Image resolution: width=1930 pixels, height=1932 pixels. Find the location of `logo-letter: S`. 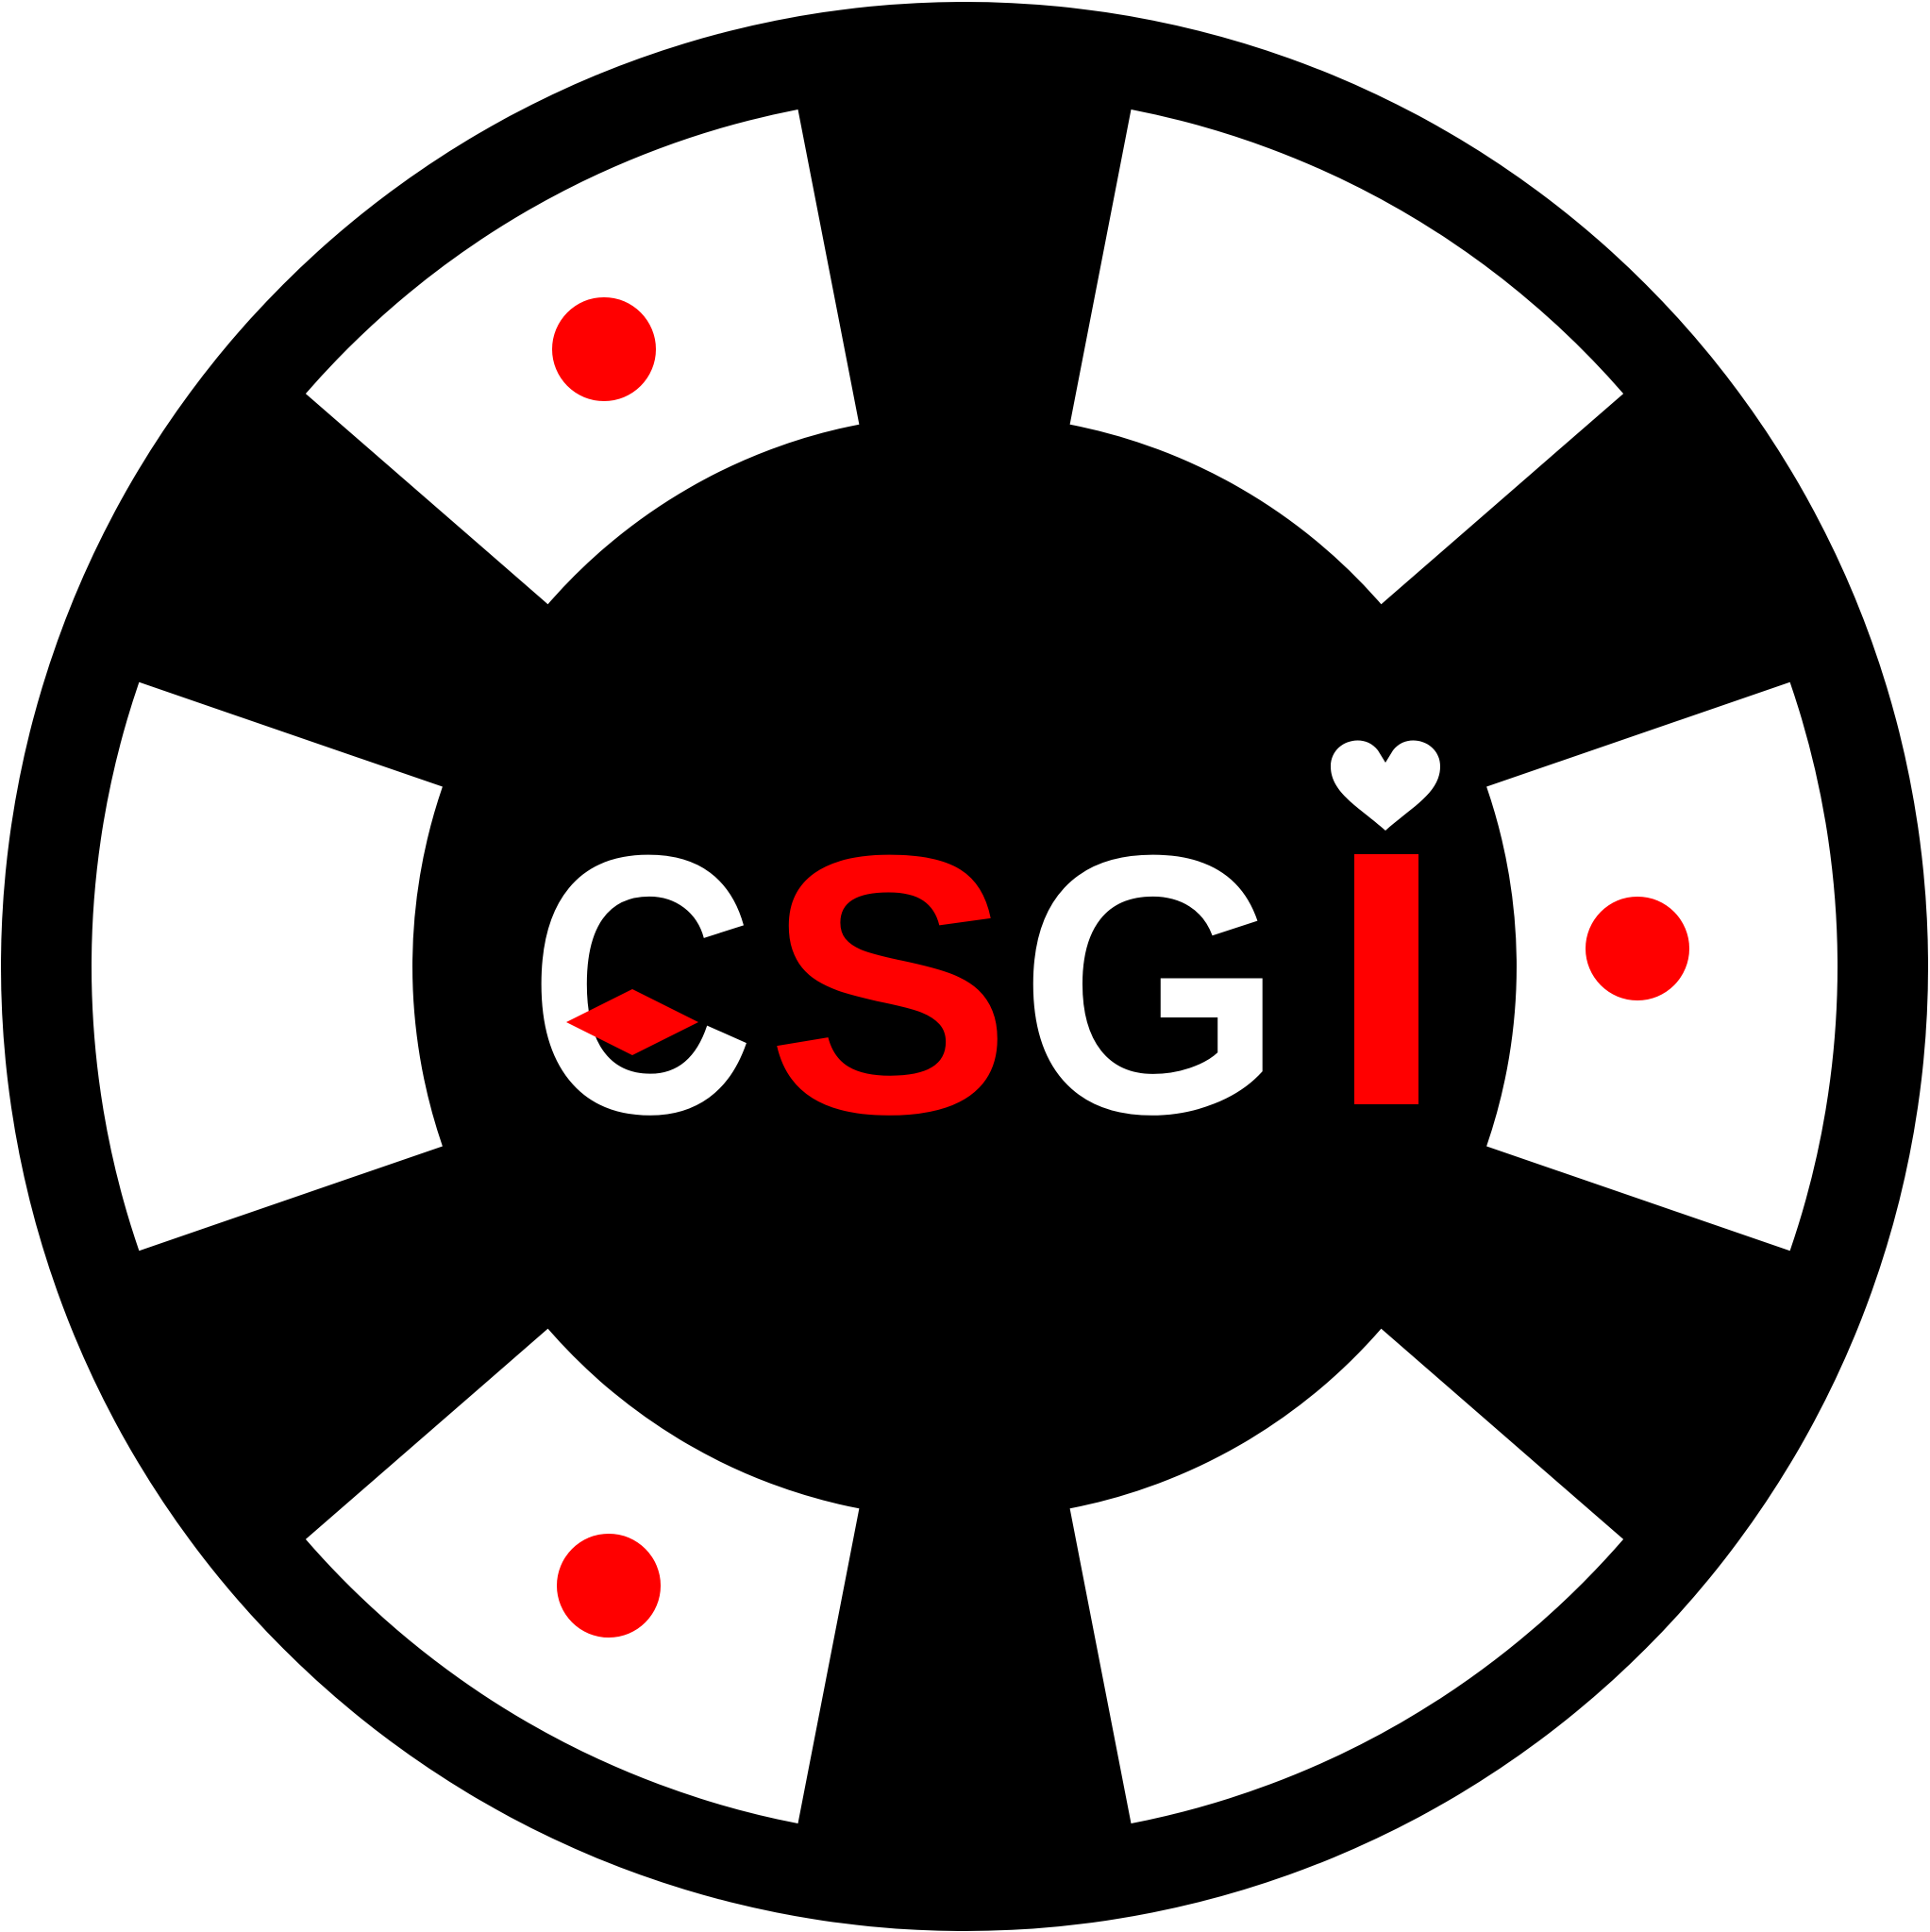

logo-letter: S is located at coordinates (889, 985).